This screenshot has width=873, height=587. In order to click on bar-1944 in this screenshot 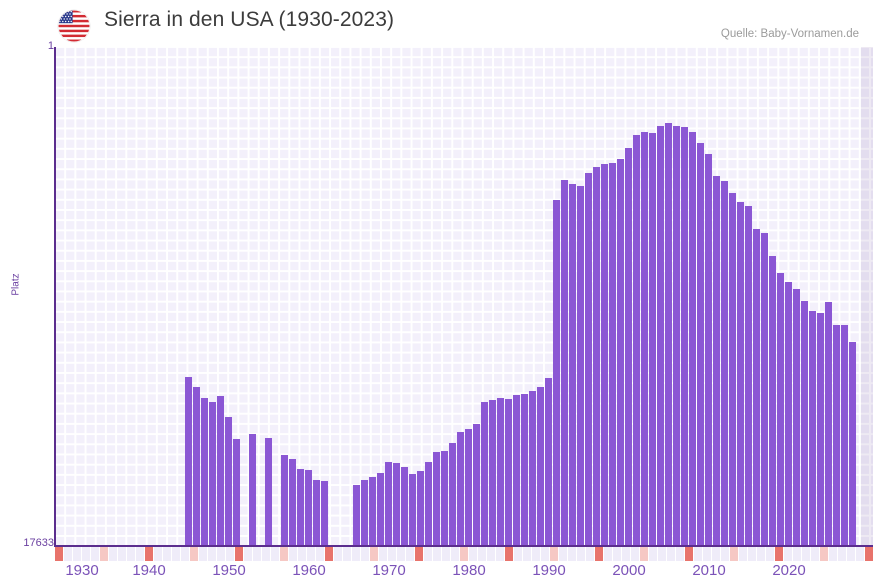, I will do `click(236, 492)`.